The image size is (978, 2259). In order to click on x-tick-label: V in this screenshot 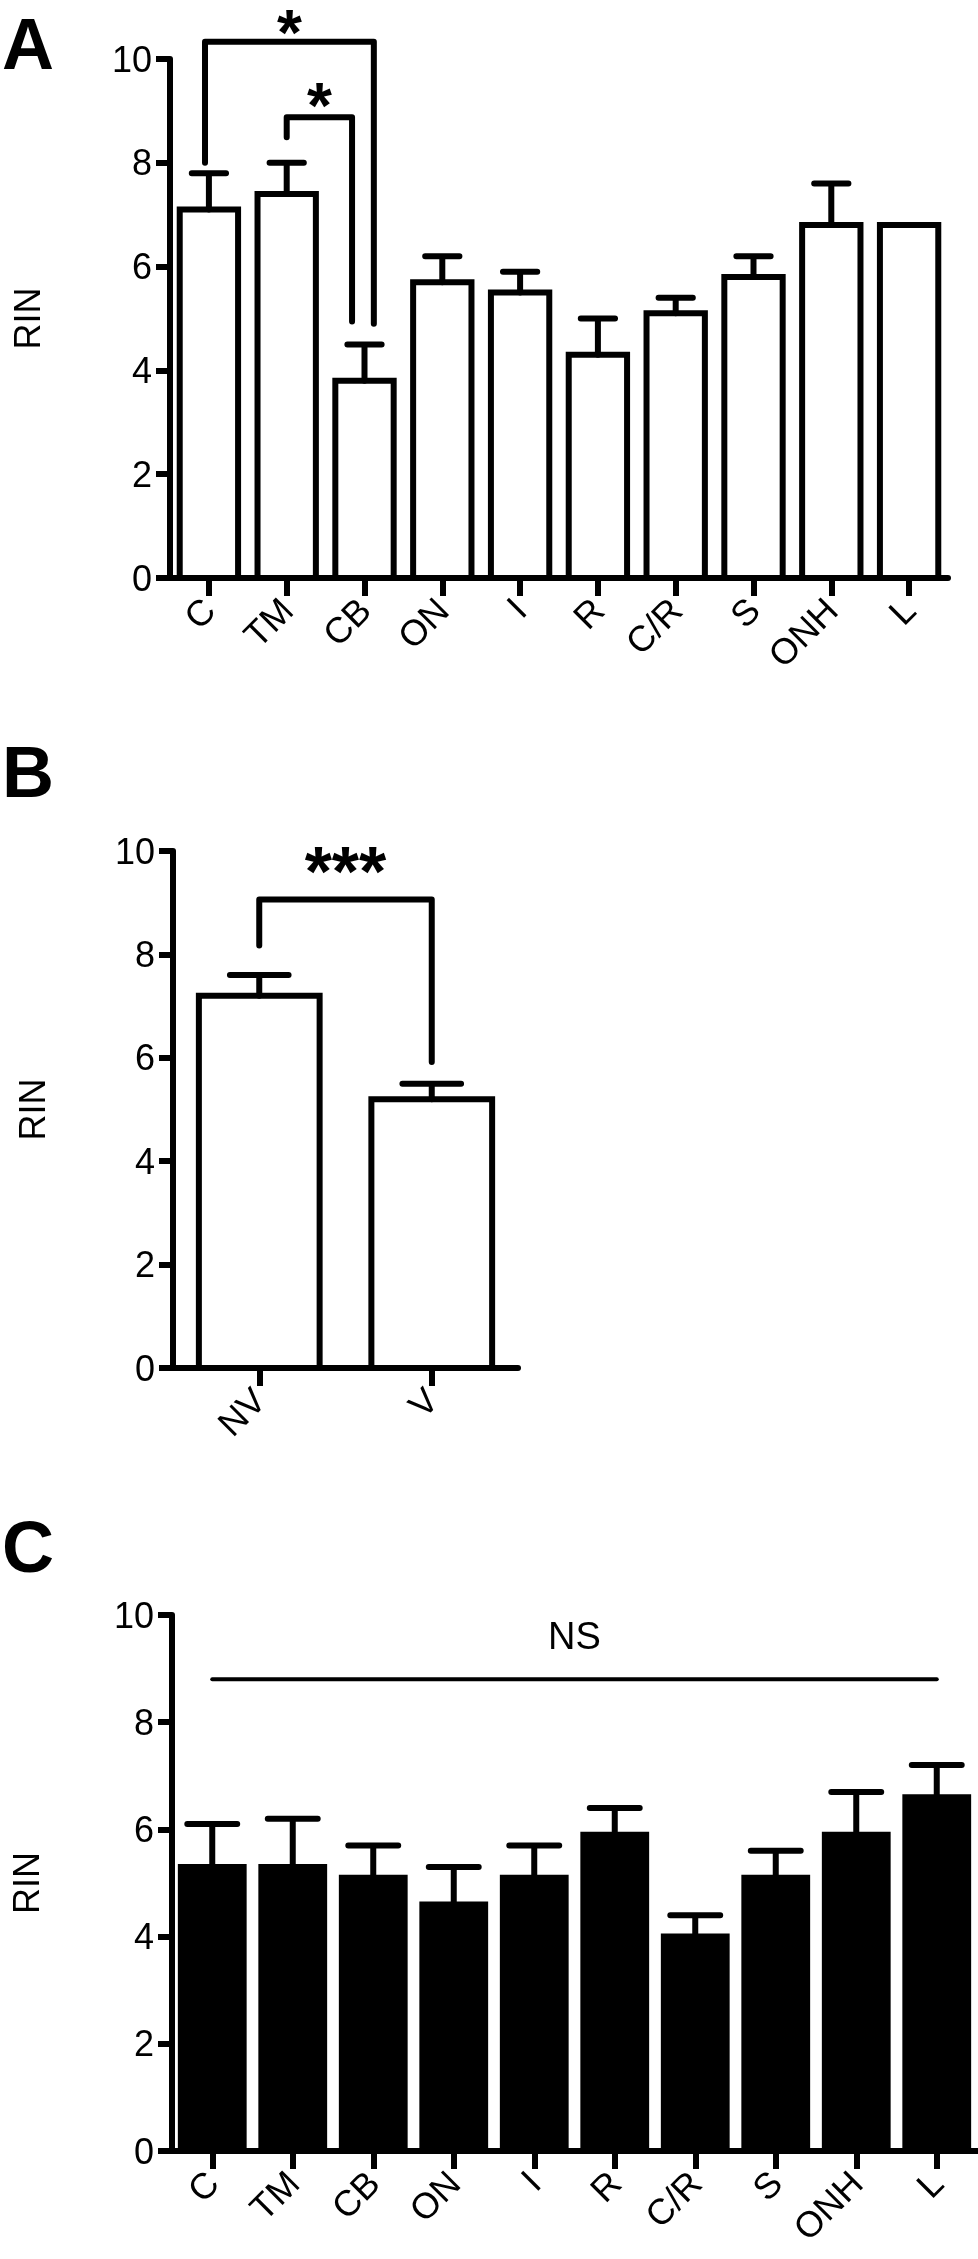, I will do `click(423, 1402)`.